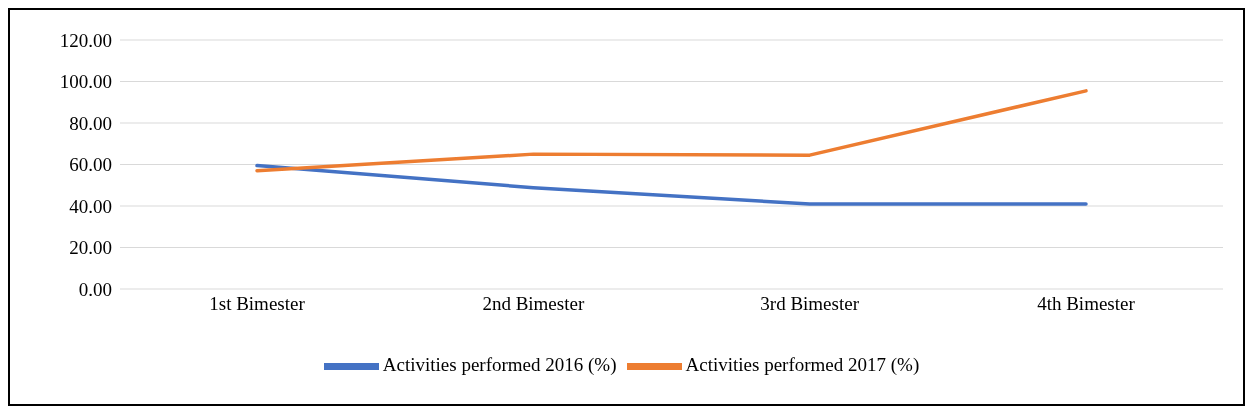 The image size is (1253, 412). What do you see at coordinates (1086, 304) in the screenshot?
I see `x-tick-label: 4th Bimester` at bounding box center [1086, 304].